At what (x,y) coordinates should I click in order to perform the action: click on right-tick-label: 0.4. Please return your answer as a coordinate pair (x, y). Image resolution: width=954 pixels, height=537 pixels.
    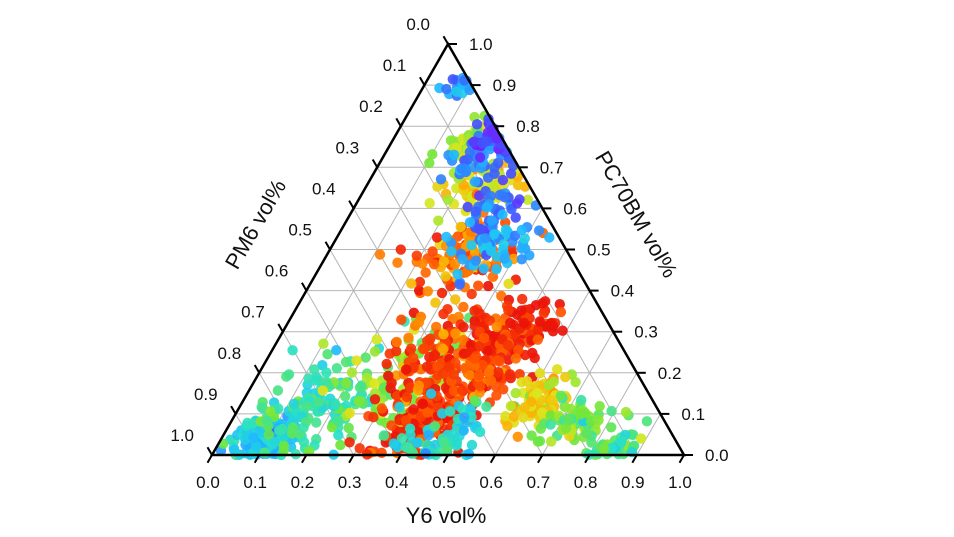
    Looking at the image, I should click on (623, 291).